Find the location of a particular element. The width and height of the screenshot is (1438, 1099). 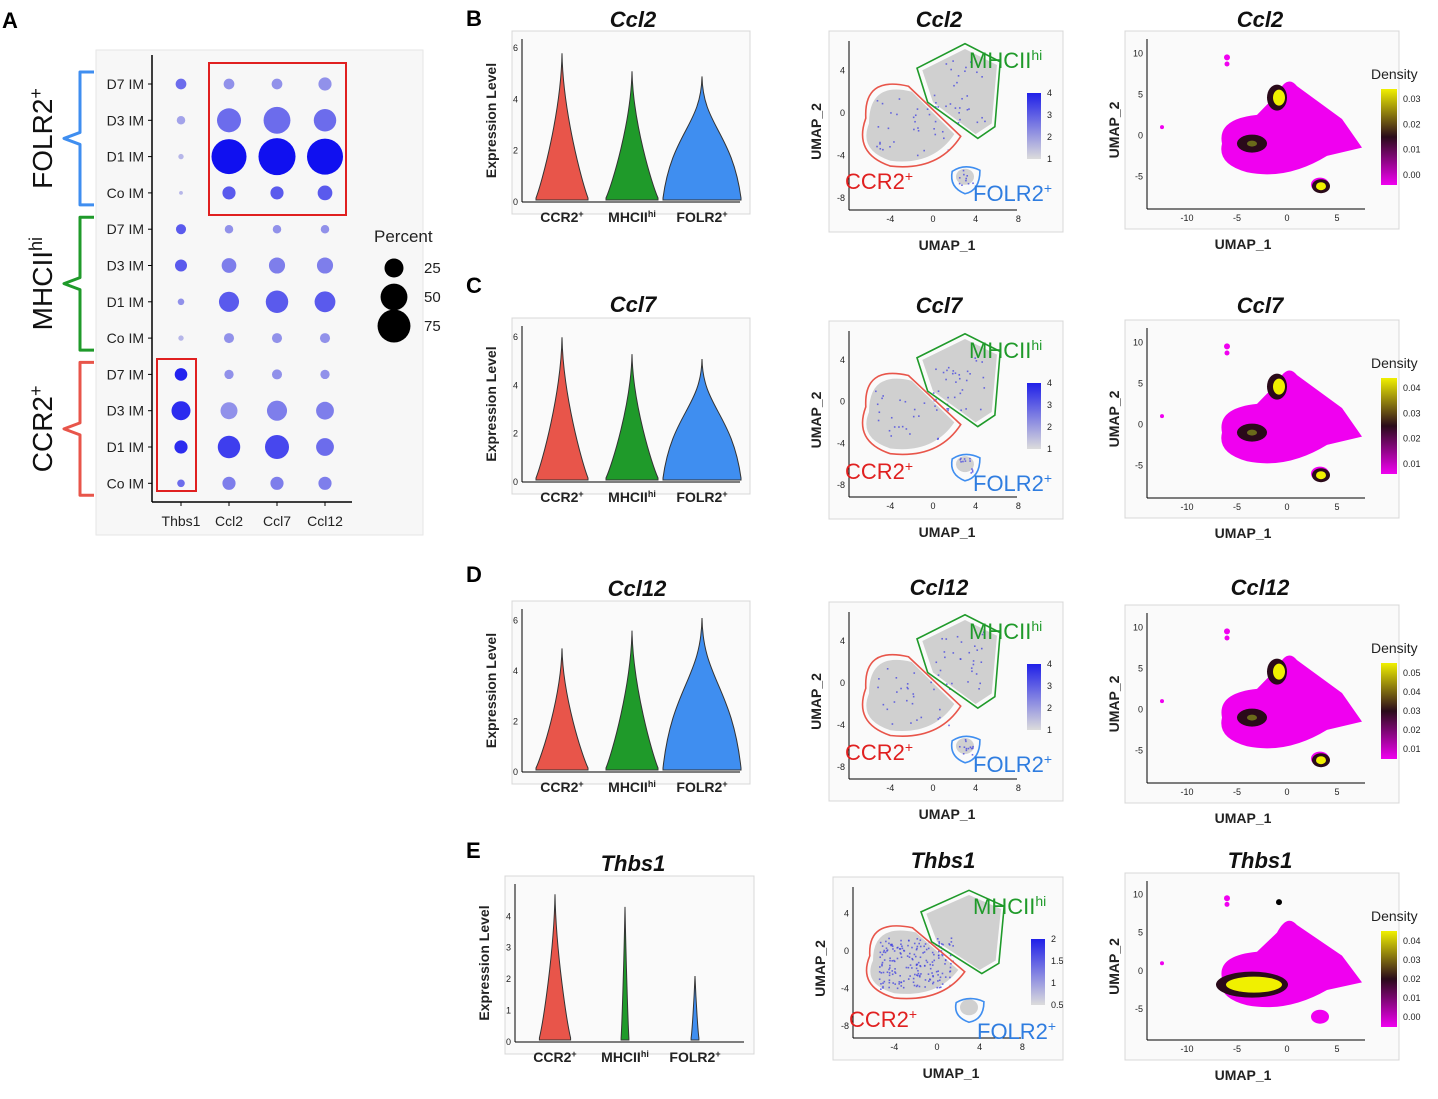

dotplot-row-label: D3 IM is located at coordinates (125, 266).